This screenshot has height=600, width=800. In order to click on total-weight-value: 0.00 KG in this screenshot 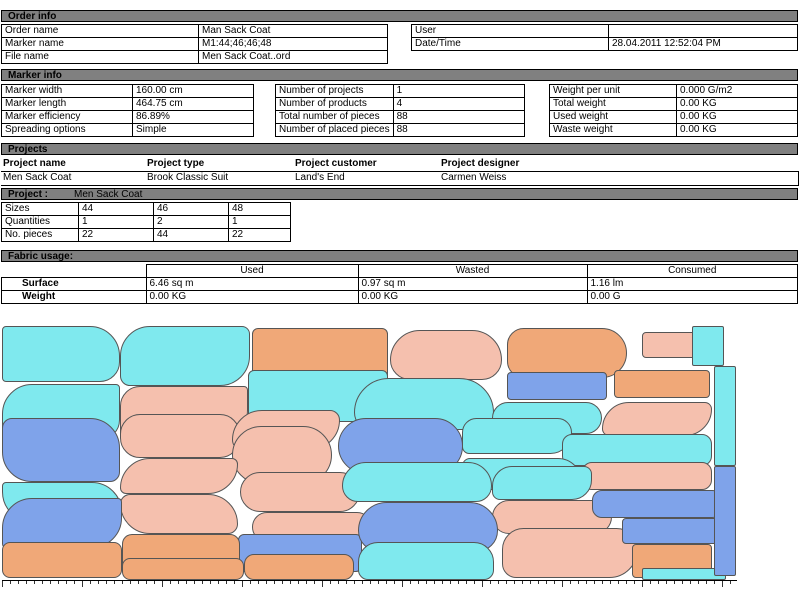, I will do `click(737, 104)`.